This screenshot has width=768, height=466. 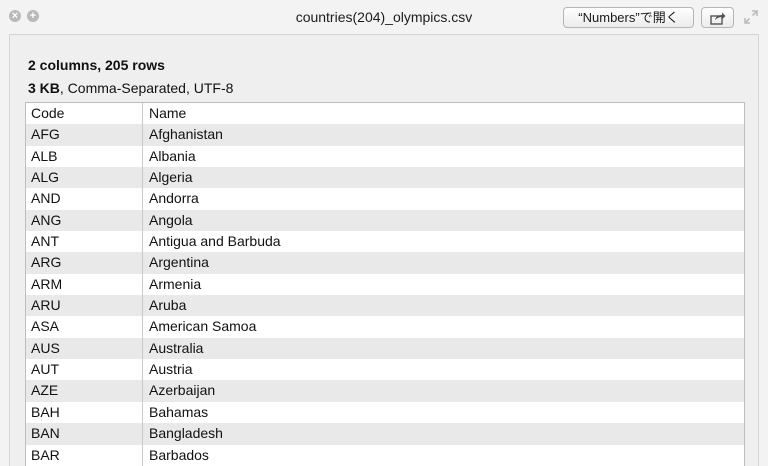 I want to click on cell-code: AZE, so click(x=84, y=391).